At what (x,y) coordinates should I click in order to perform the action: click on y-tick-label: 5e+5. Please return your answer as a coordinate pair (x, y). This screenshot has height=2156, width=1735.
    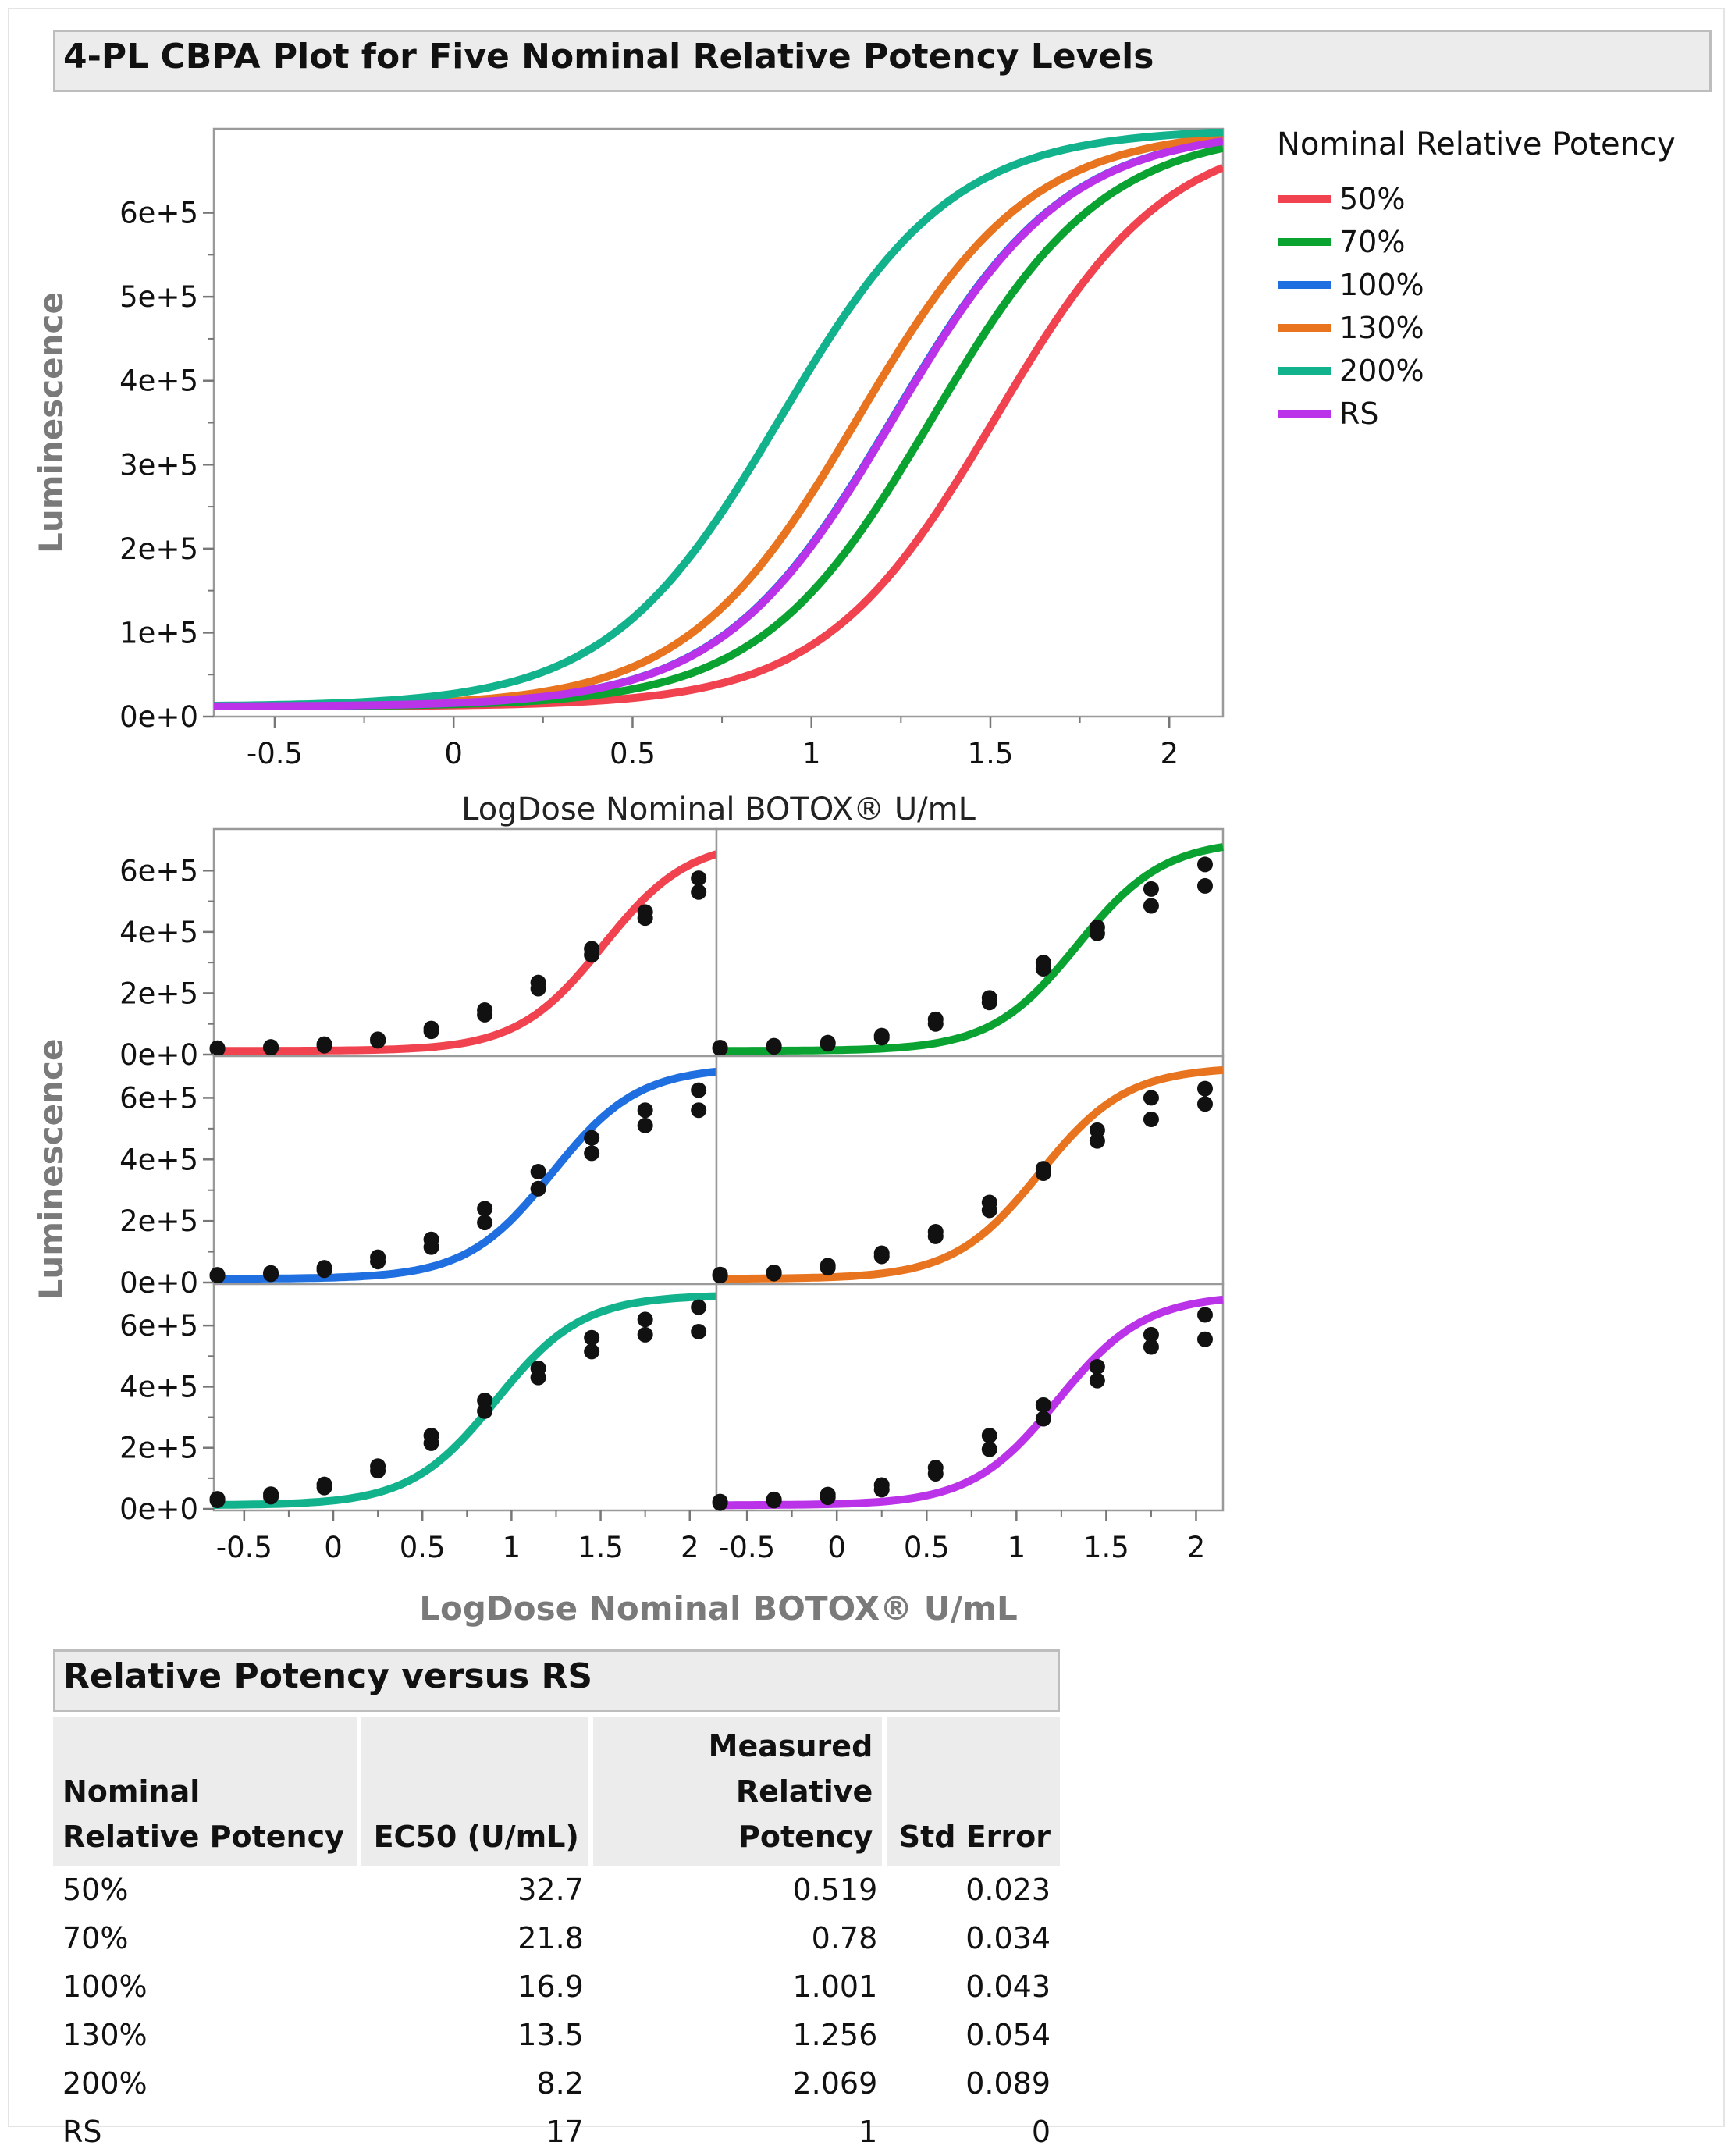
    Looking at the image, I should click on (159, 297).